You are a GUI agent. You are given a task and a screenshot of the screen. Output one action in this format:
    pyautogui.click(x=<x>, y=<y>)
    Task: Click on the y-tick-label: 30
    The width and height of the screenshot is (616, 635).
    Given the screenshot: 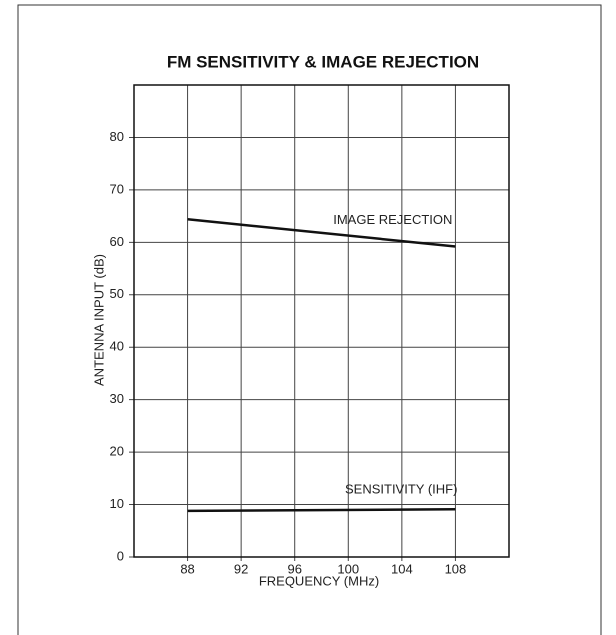 What is the action you would take?
    pyautogui.click(x=117, y=398)
    